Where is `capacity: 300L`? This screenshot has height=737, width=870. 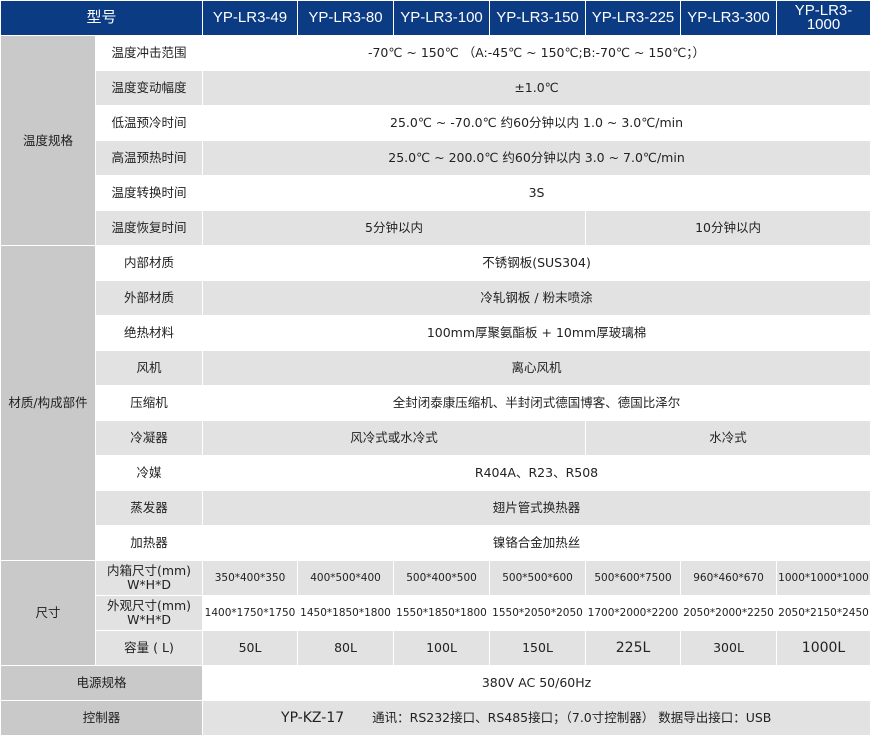
capacity: 300L is located at coordinates (729, 648).